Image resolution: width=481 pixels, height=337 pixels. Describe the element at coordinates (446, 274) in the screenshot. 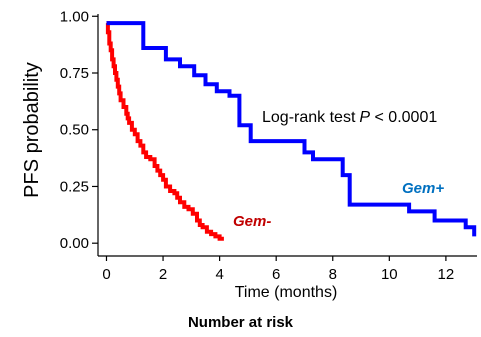

I see `x-tick-label: 12` at that location.